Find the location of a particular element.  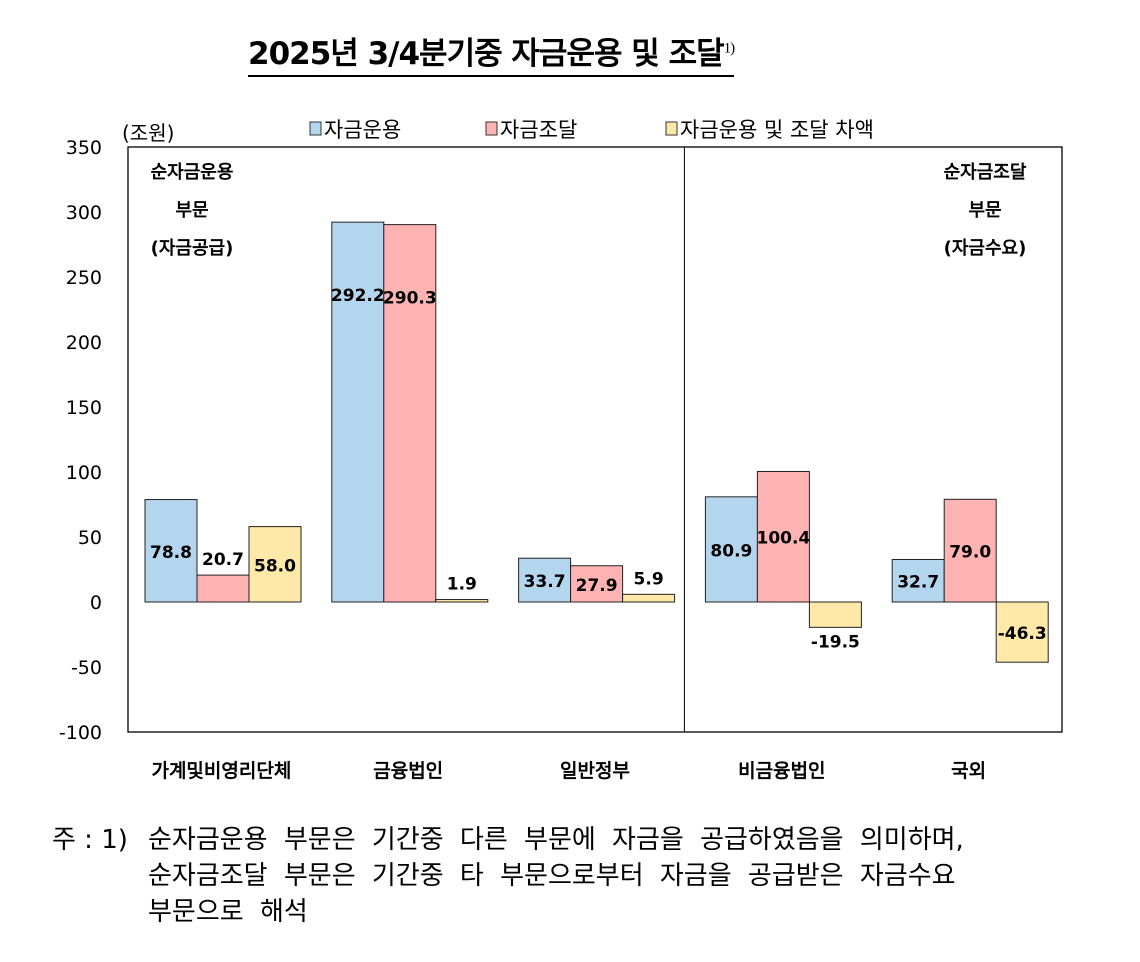

data-label-1-3: 33.7 is located at coordinates (545, 582).